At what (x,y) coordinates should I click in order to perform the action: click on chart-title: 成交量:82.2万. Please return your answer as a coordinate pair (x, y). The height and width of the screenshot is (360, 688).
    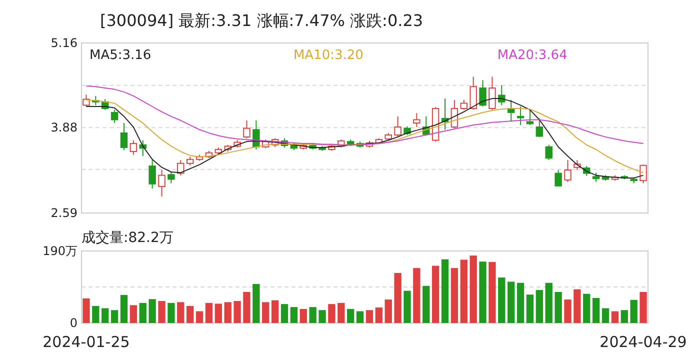
    Looking at the image, I should click on (128, 238).